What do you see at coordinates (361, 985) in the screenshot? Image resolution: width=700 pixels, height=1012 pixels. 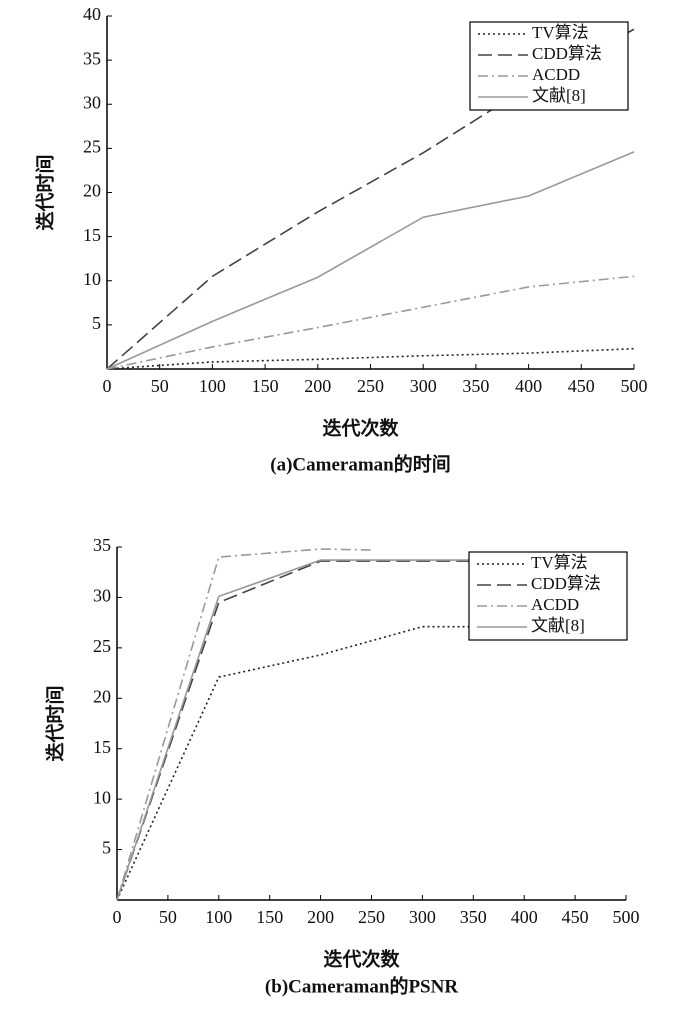 I see `chart-title: (b)Cameraman的PSNR` at bounding box center [361, 985].